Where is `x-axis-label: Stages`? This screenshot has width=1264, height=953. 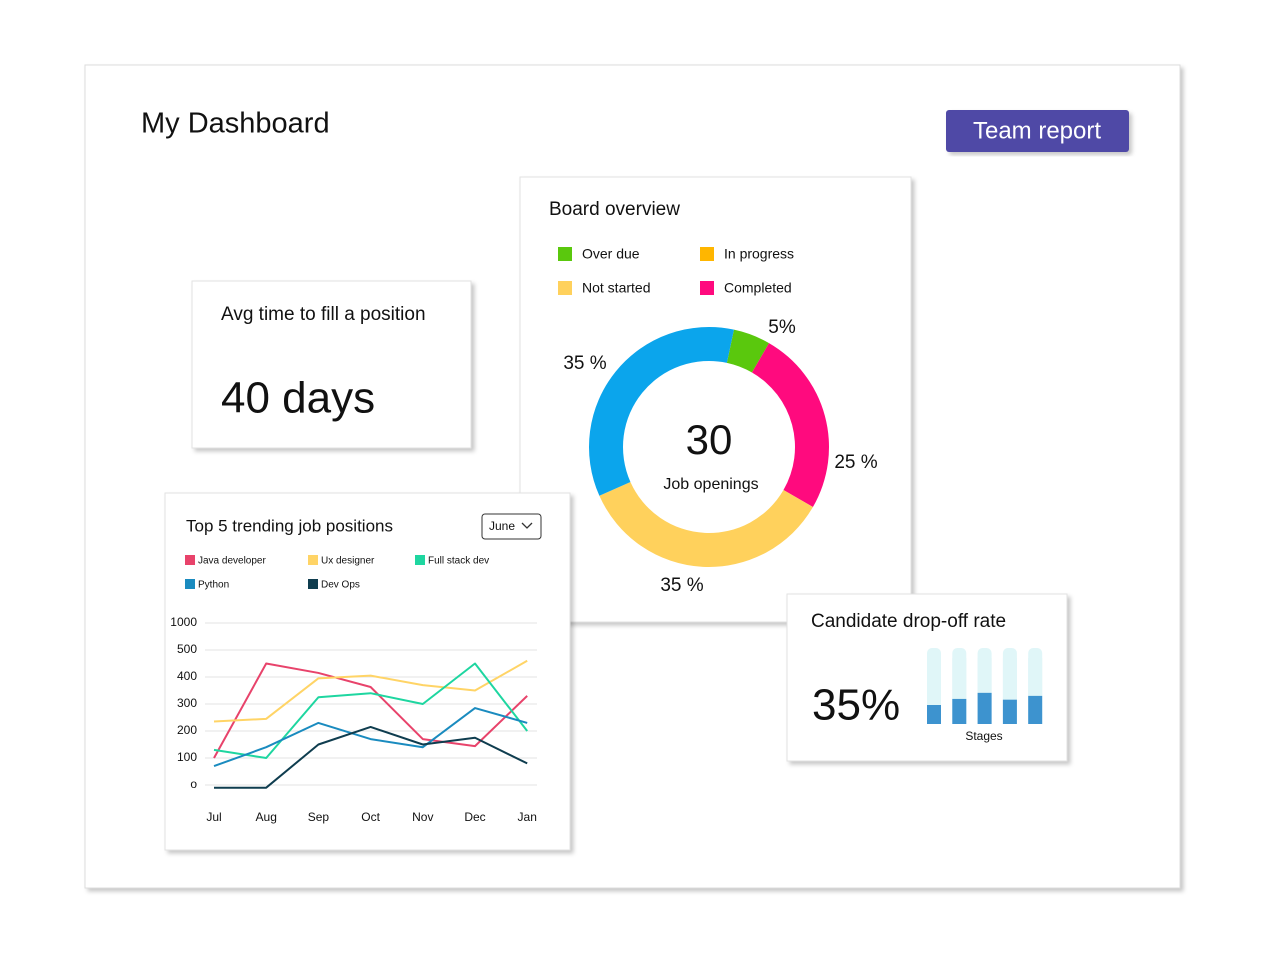
x-axis-label: Stages is located at coordinates (983, 736).